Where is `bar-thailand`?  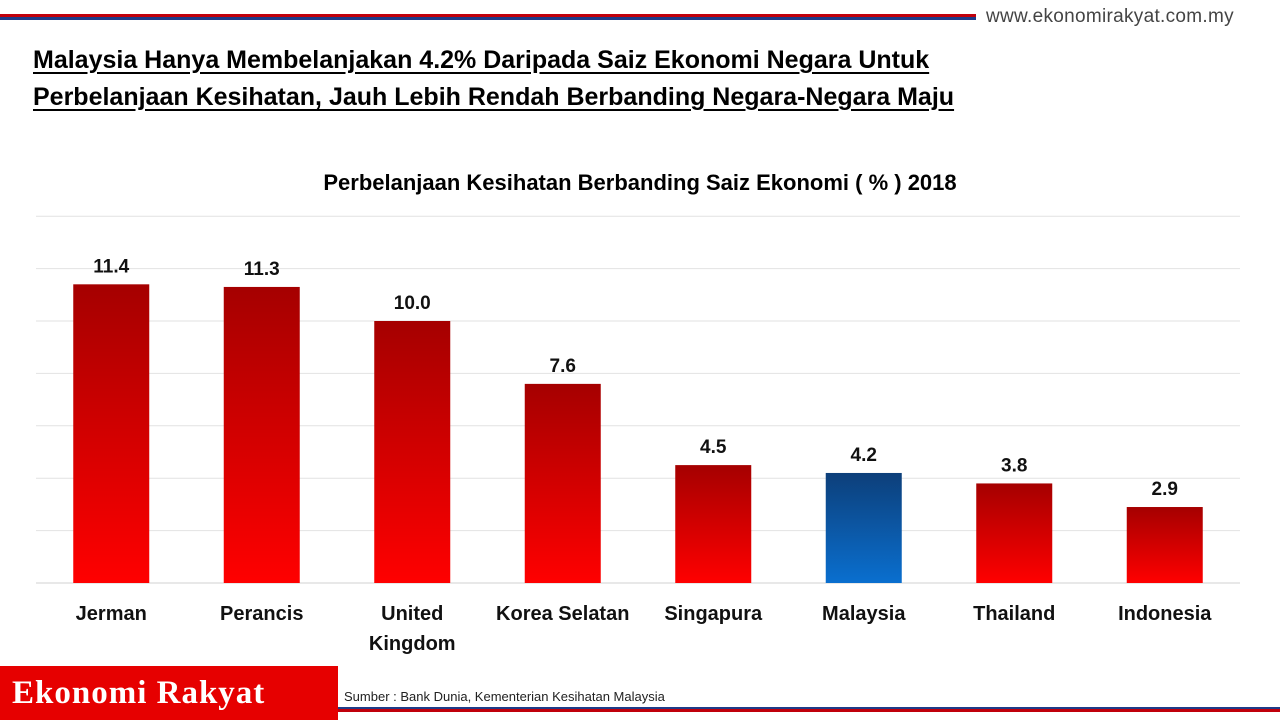
bar-thailand is located at coordinates (1014, 533).